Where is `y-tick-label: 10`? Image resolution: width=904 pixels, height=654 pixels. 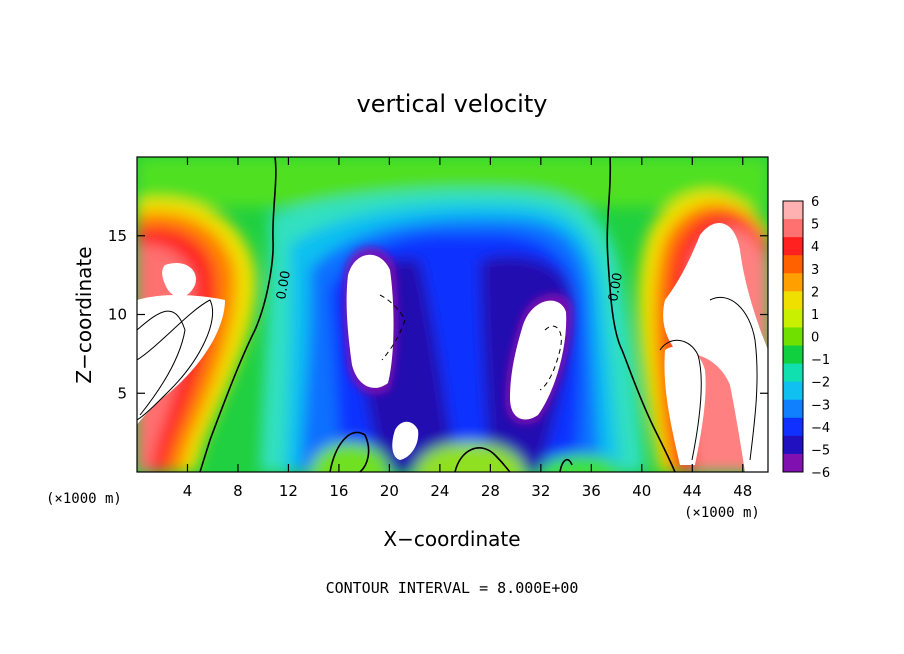
y-tick-label: 10 is located at coordinates (117, 315).